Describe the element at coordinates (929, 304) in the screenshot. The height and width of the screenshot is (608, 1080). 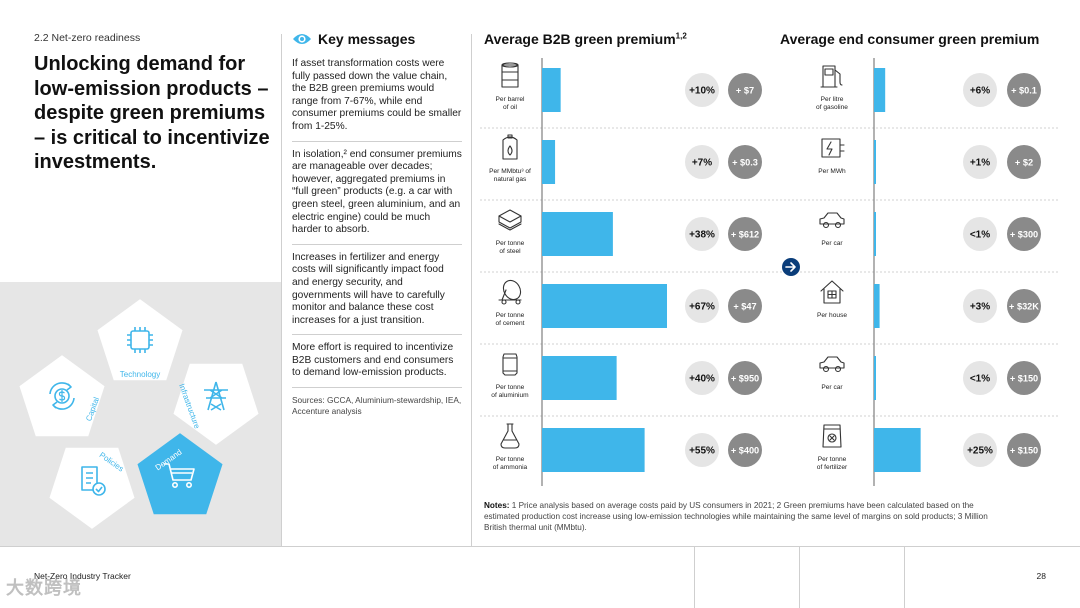
I see `chart-row: Per house +3% + $32K` at that location.